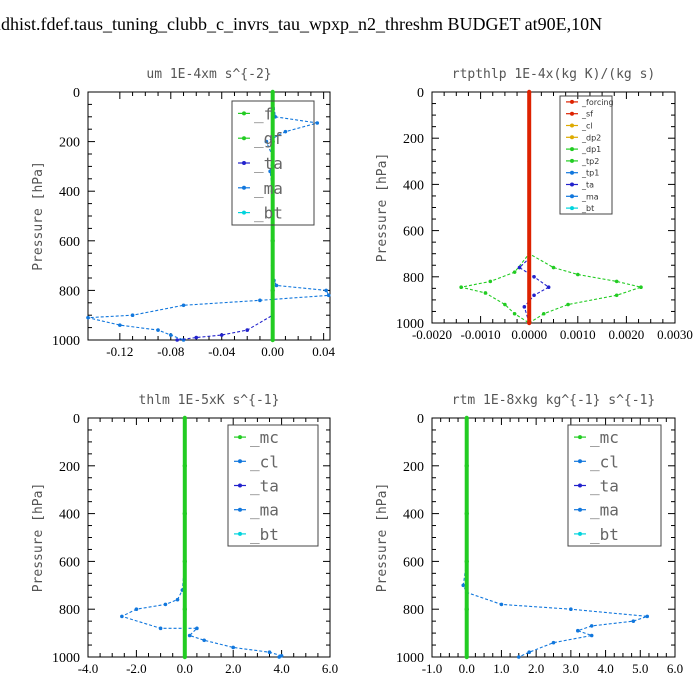 The image size is (700, 700). I want to click on x-tick-label-rtm: 4.0, so click(605, 668).